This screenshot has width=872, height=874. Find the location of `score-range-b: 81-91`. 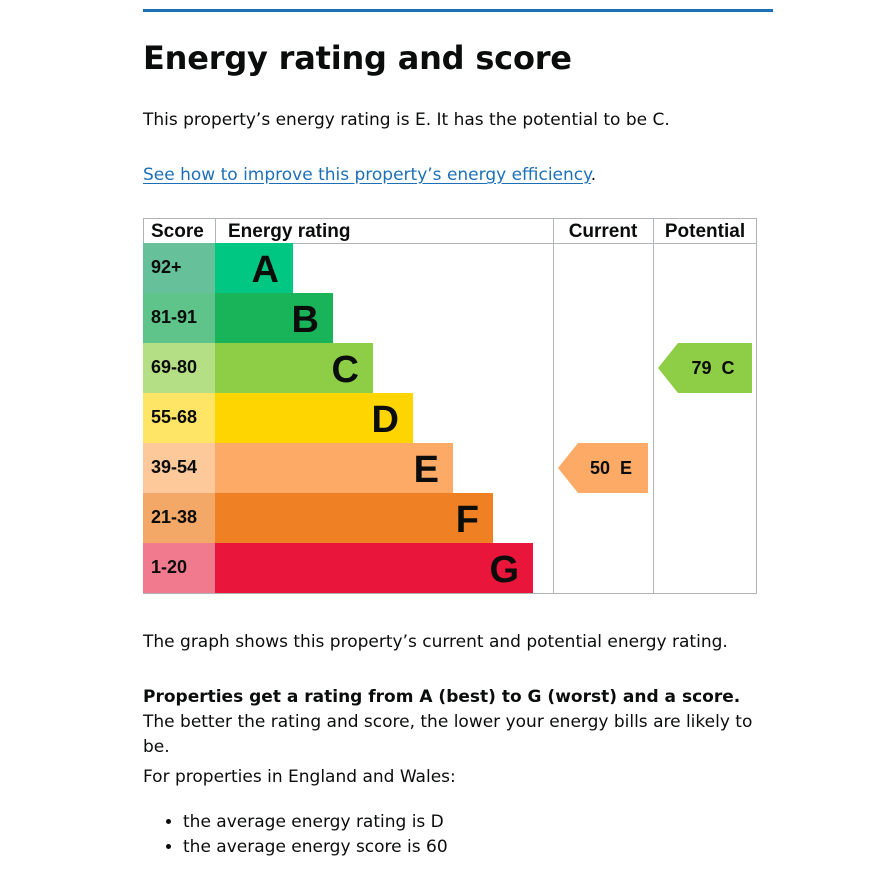

score-range-b: 81-91 is located at coordinates (174, 317).